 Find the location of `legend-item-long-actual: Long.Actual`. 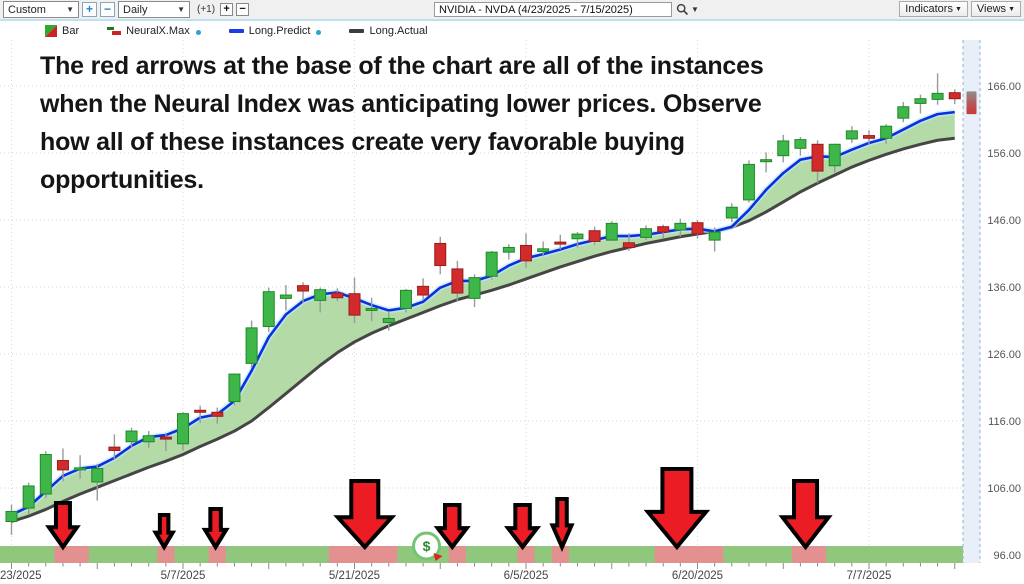

legend-item-long-actual: Long.Actual is located at coordinates (388, 31).